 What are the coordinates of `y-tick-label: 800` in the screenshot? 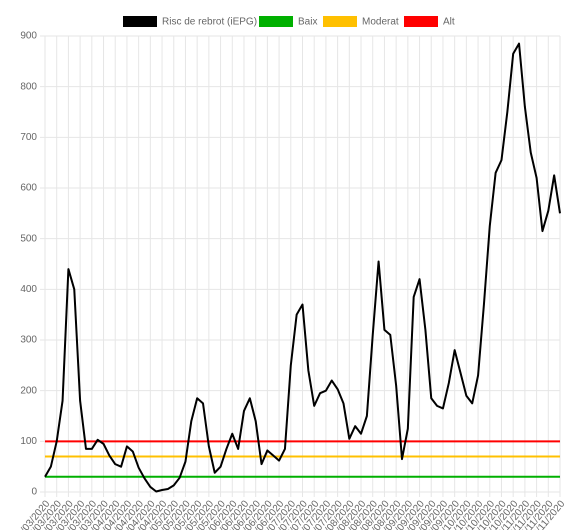 It's located at (28, 86).